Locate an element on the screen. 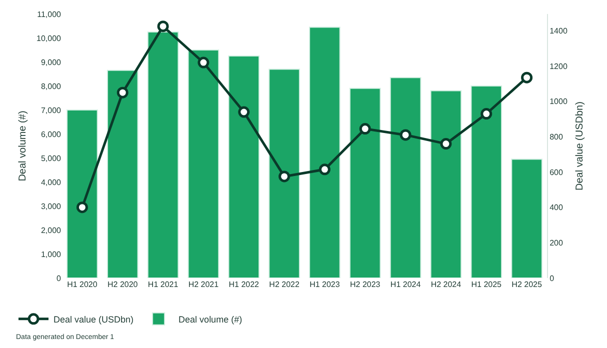  x-tick-label: H1 2020 is located at coordinates (82, 284).